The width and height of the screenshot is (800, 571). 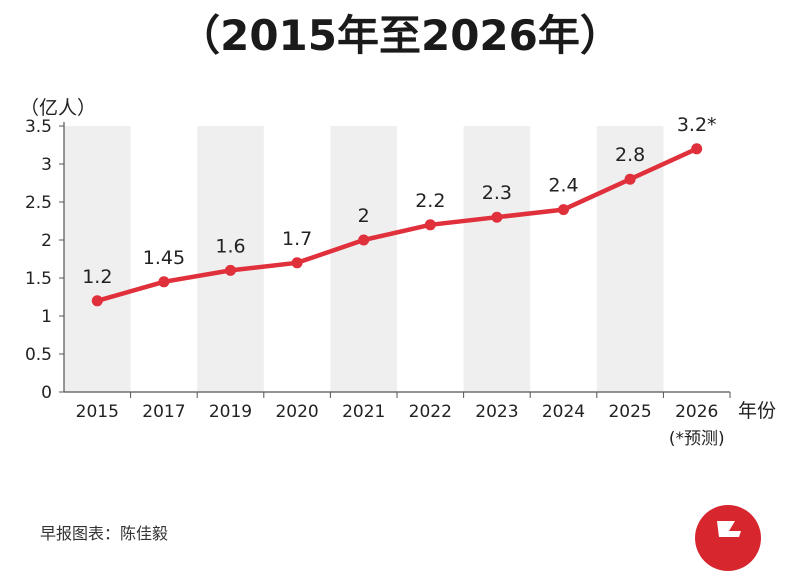 What do you see at coordinates (697, 439) in the screenshot?
I see `forecast-note: (*预测)` at bounding box center [697, 439].